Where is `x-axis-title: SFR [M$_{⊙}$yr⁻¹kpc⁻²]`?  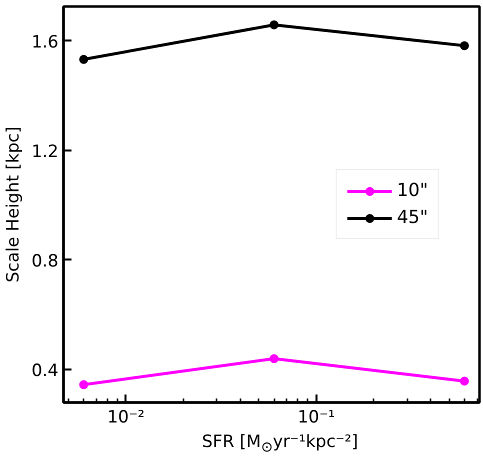 x-axis-title: SFR [M$_{⊙}$yr⁻¹kpc⁻²] is located at coordinates (280, 444).